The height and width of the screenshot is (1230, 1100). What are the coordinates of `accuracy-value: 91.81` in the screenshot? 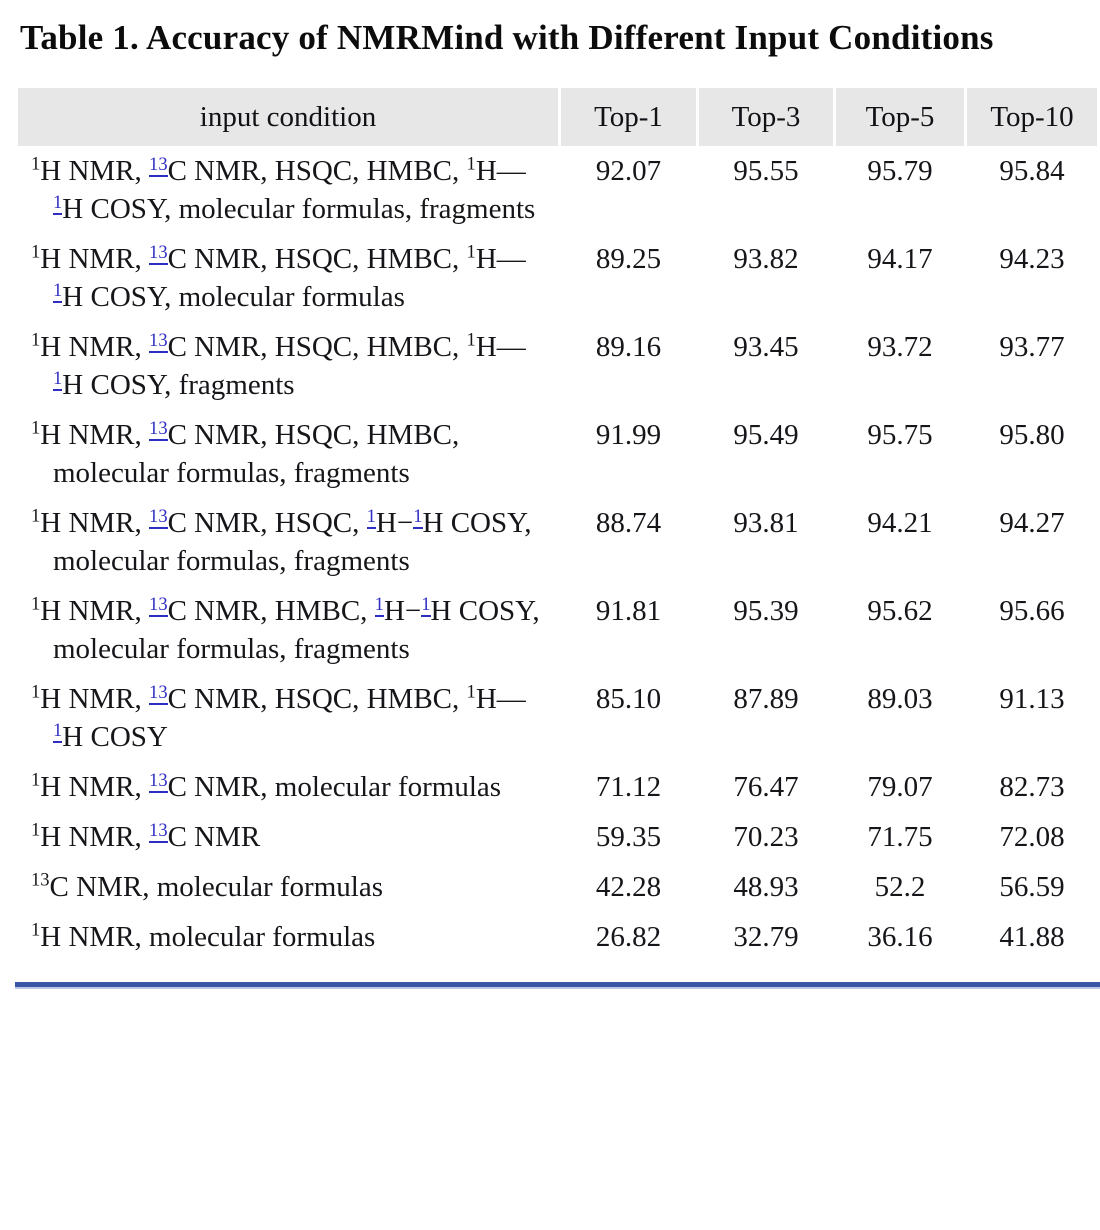 It's located at (628, 611).